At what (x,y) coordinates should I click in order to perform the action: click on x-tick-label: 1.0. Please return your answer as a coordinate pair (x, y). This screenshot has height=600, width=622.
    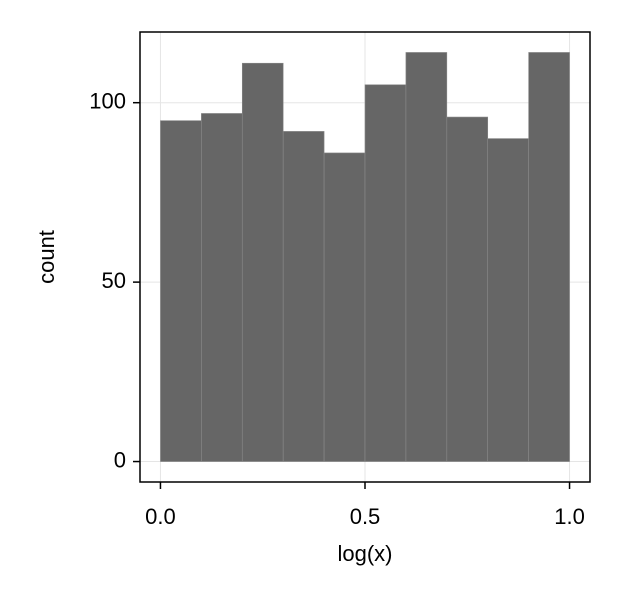
    Looking at the image, I should click on (569, 516).